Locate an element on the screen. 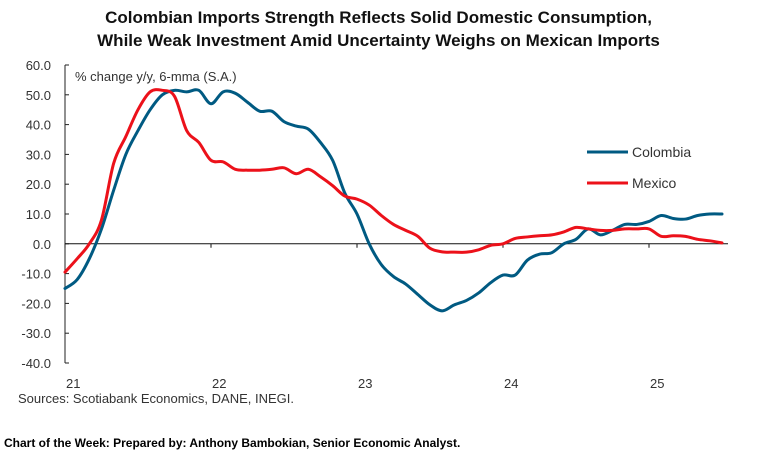 The height and width of the screenshot is (455, 757). legend-label-colombia: Colombia is located at coordinates (661, 152).